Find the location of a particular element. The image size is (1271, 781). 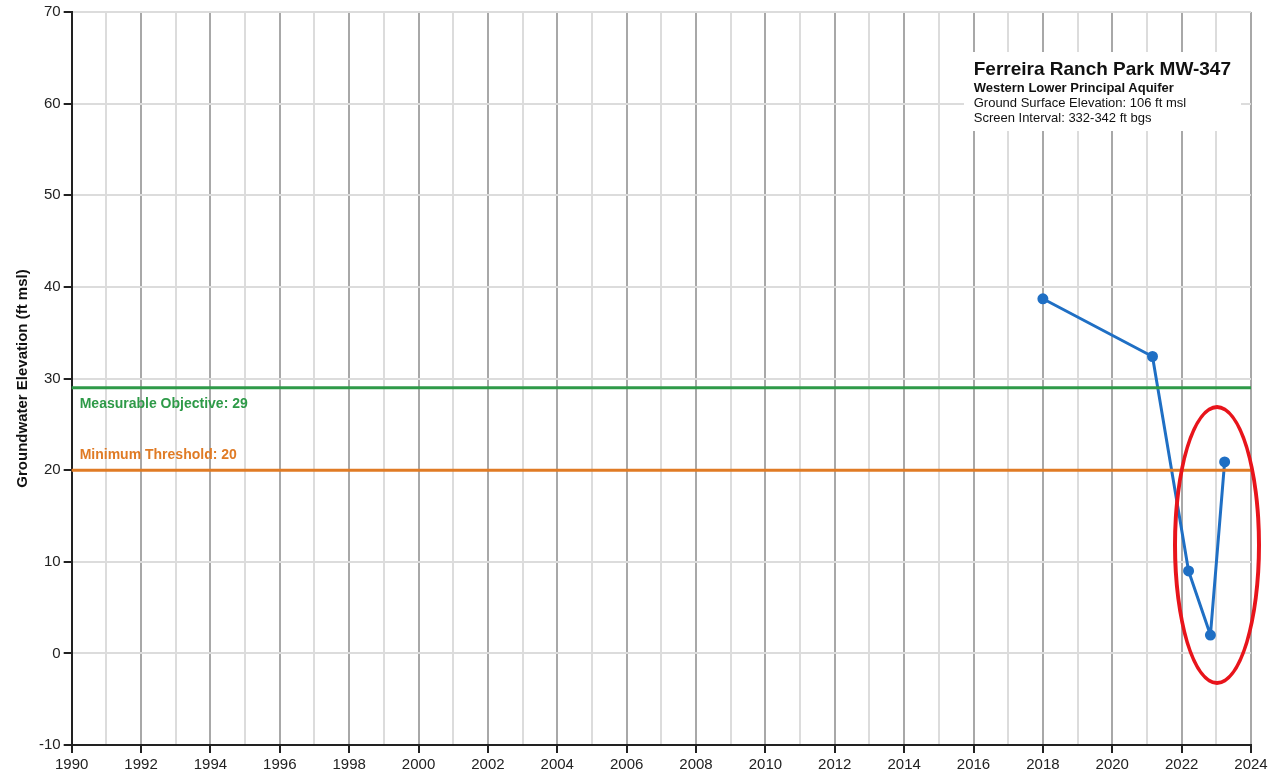

y-tick-label: 50 is located at coordinates (52, 194).